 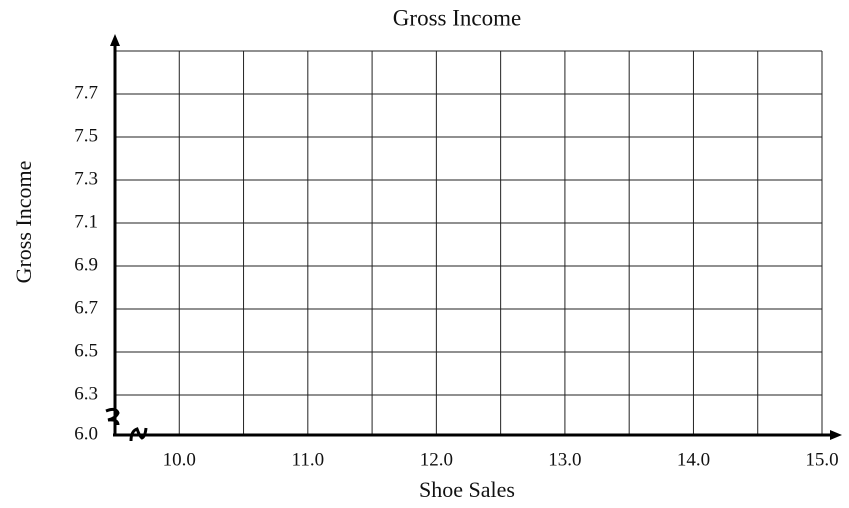 What do you see at coordinates (86, 350) in the screenshot?
I see `y-tick-label: 6.5` at bounding box center [86, 350].